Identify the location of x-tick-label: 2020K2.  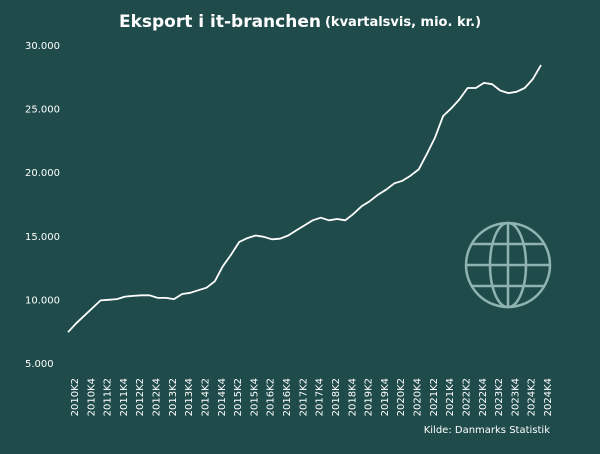
(401, 397).